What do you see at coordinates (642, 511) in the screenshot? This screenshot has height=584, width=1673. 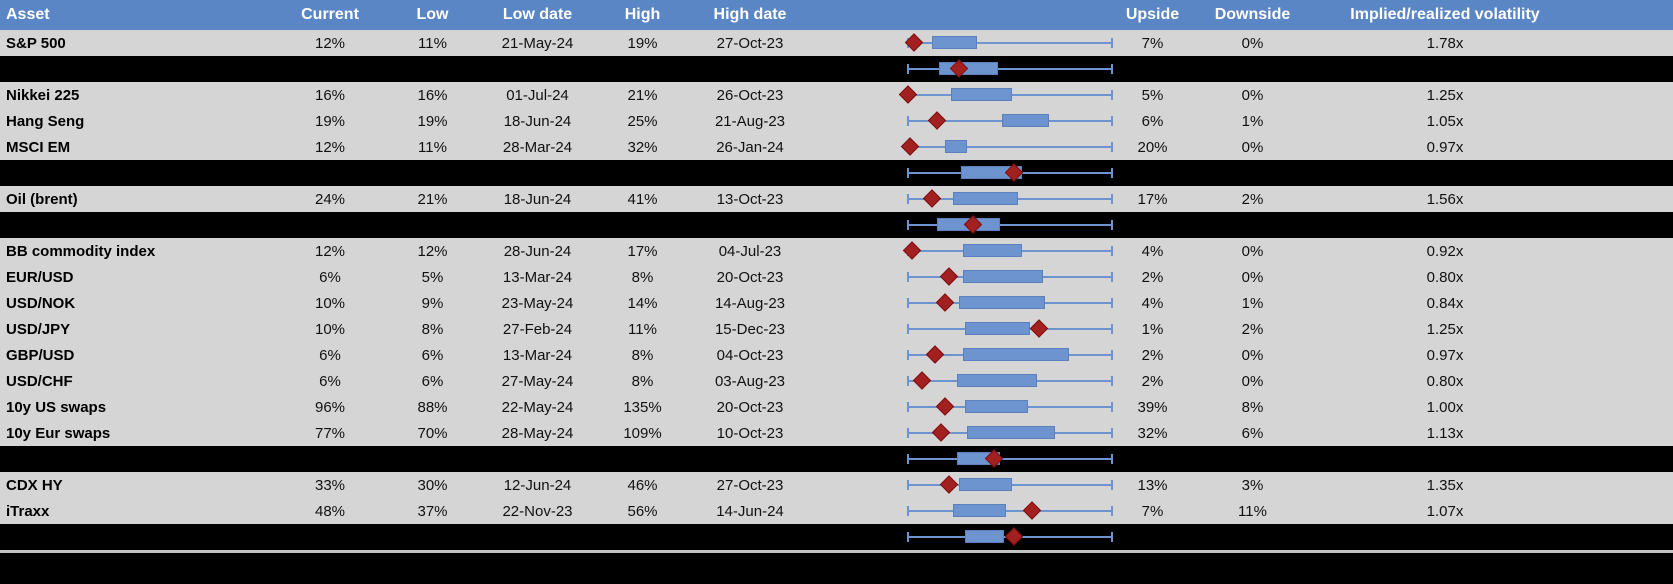 I see `cell-high: 56%` at bounding box center [642, 511].